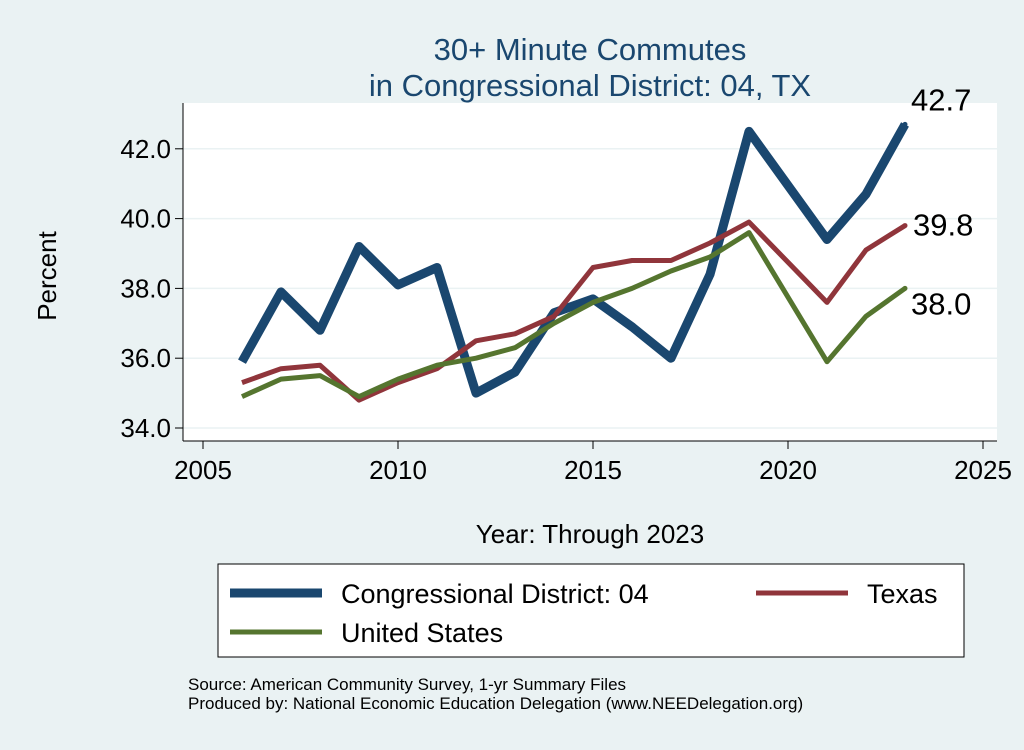 The width and height of the screenshot is (1024, 750). What do you see at coordinates (145, 428) in the screenshot?
I see `y-tick-label-0: 34.0` at bounding box center [145, 428].